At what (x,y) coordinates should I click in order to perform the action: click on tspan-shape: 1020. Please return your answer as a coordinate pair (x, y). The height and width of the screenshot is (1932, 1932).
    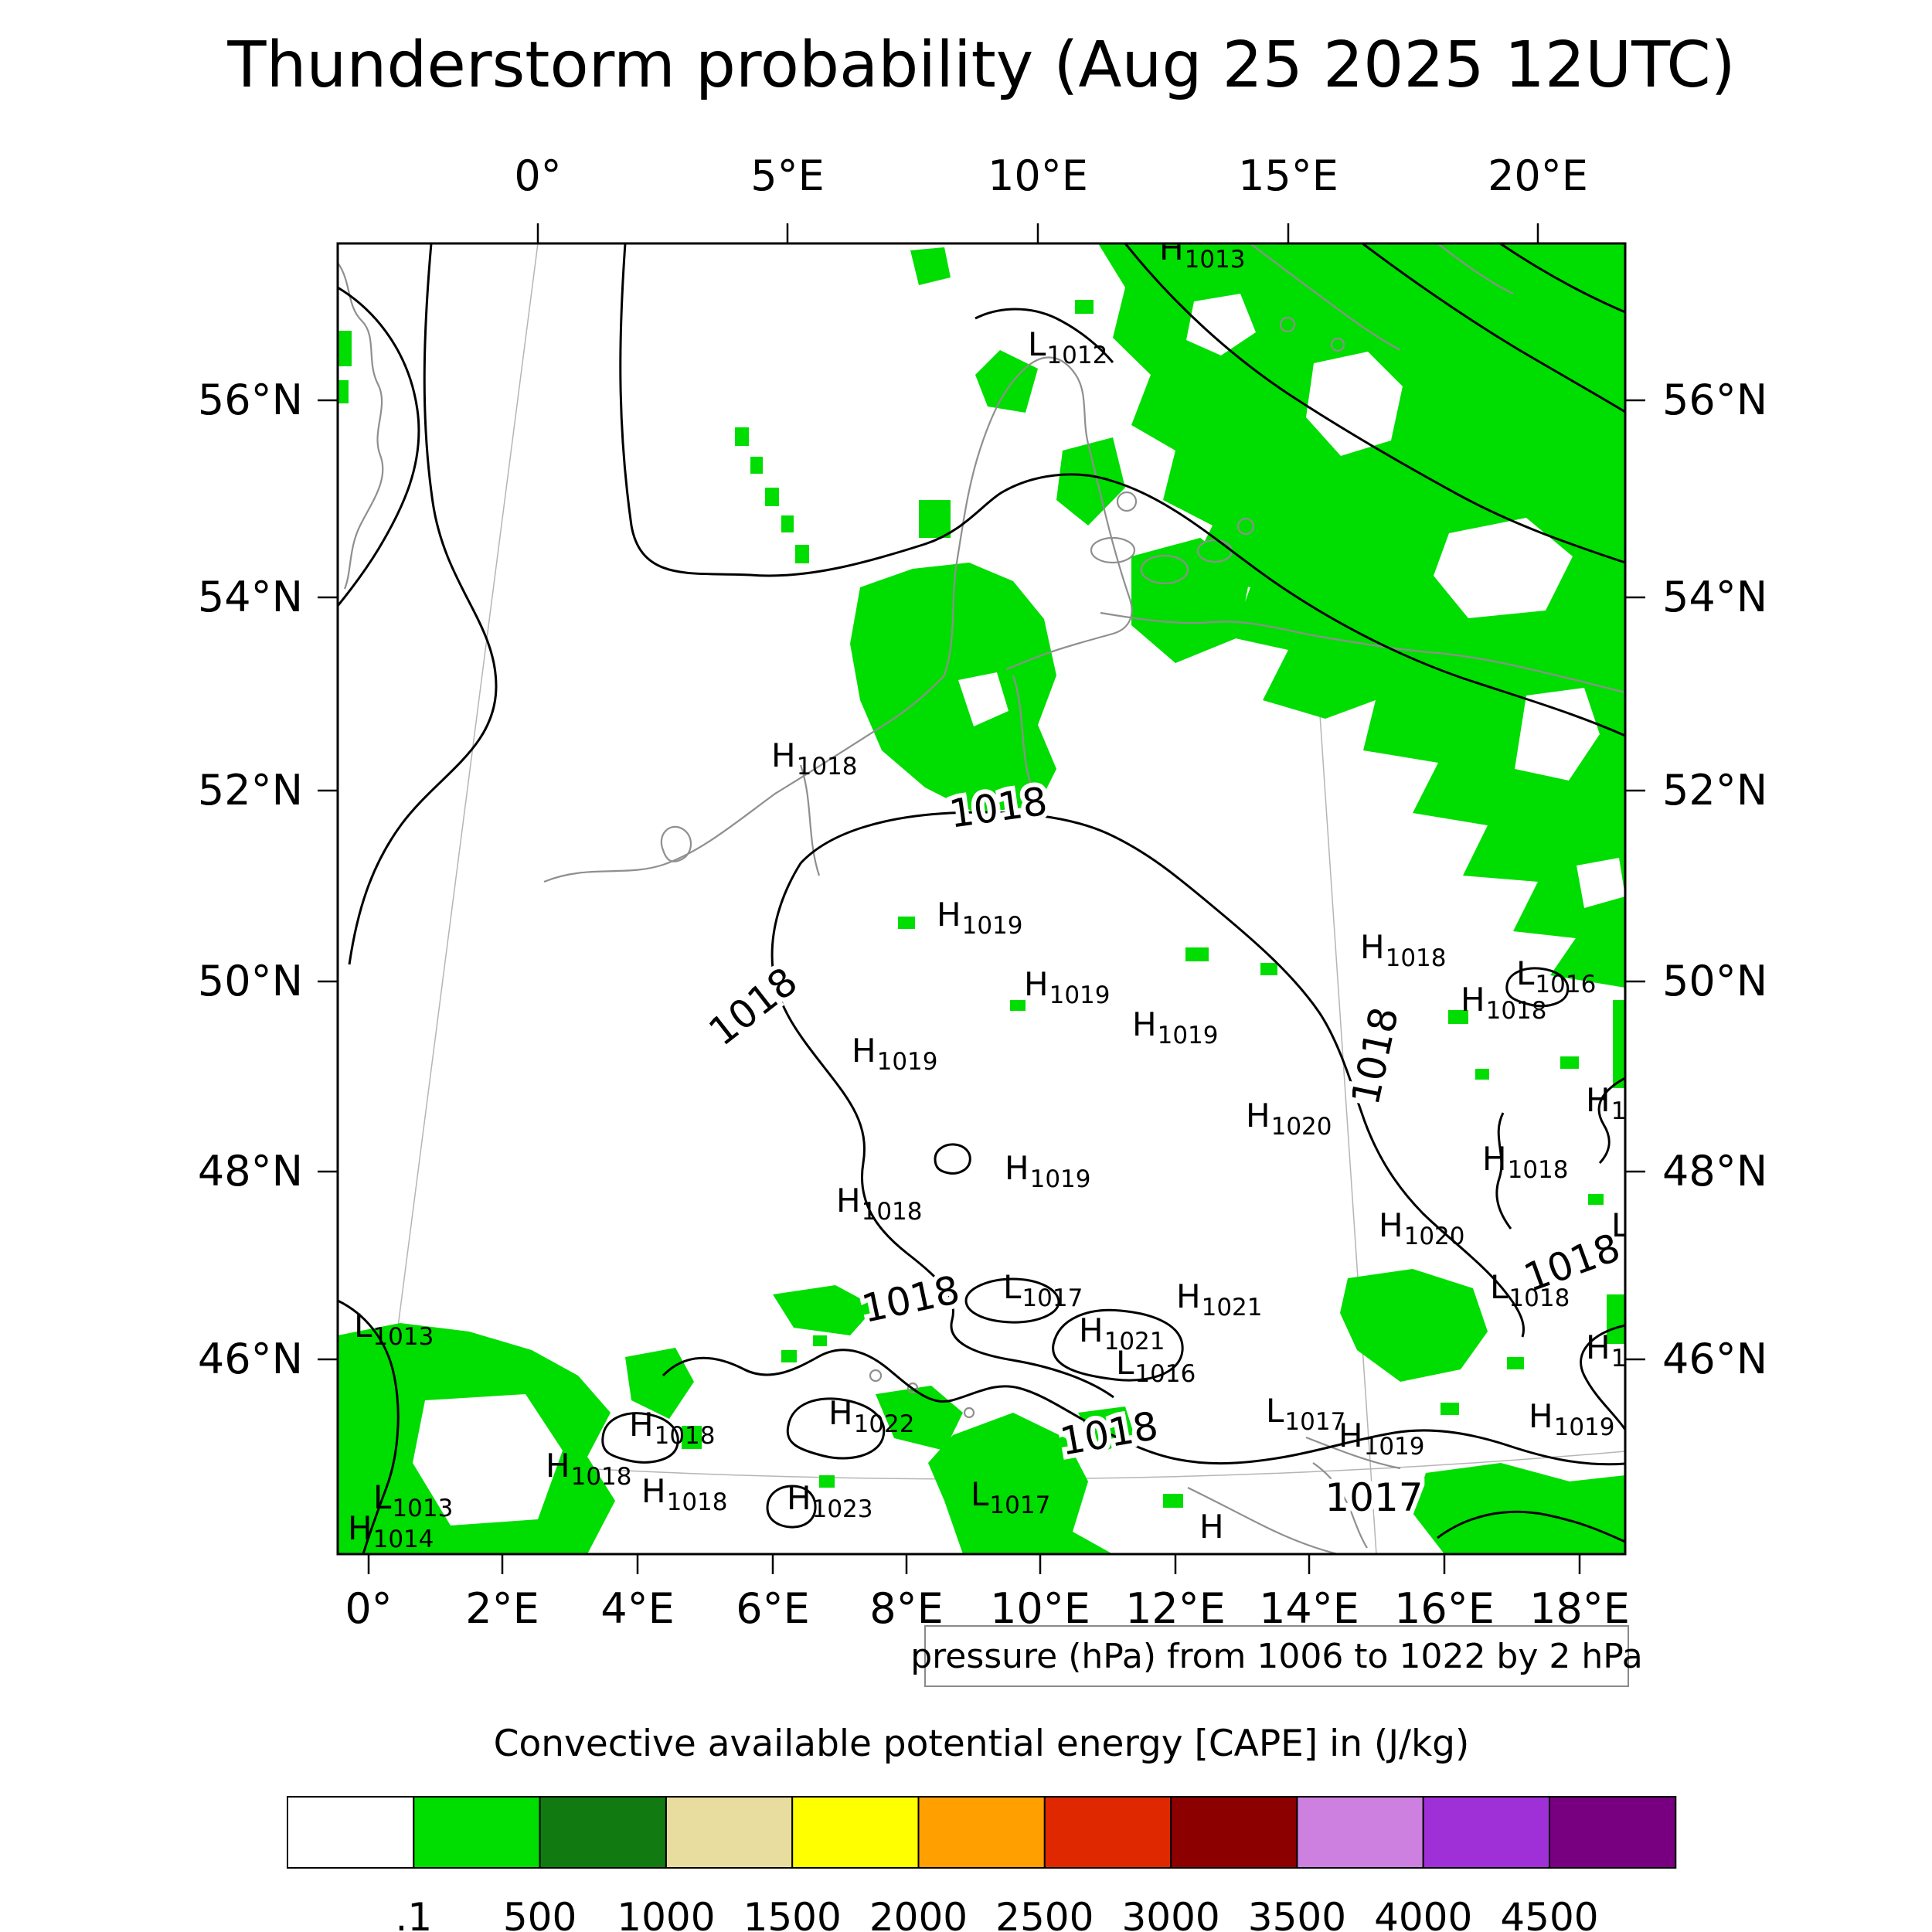
    Looking at the image, I should click on (1301, 1127).